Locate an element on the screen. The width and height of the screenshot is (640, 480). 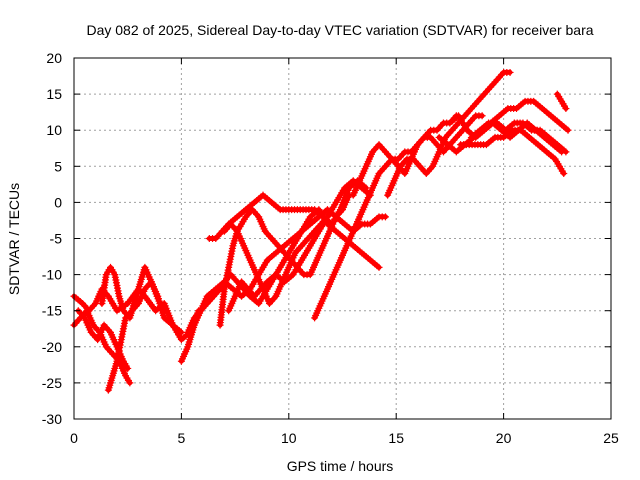
x-tick-label: 20 is located at coordinates (504, 438).